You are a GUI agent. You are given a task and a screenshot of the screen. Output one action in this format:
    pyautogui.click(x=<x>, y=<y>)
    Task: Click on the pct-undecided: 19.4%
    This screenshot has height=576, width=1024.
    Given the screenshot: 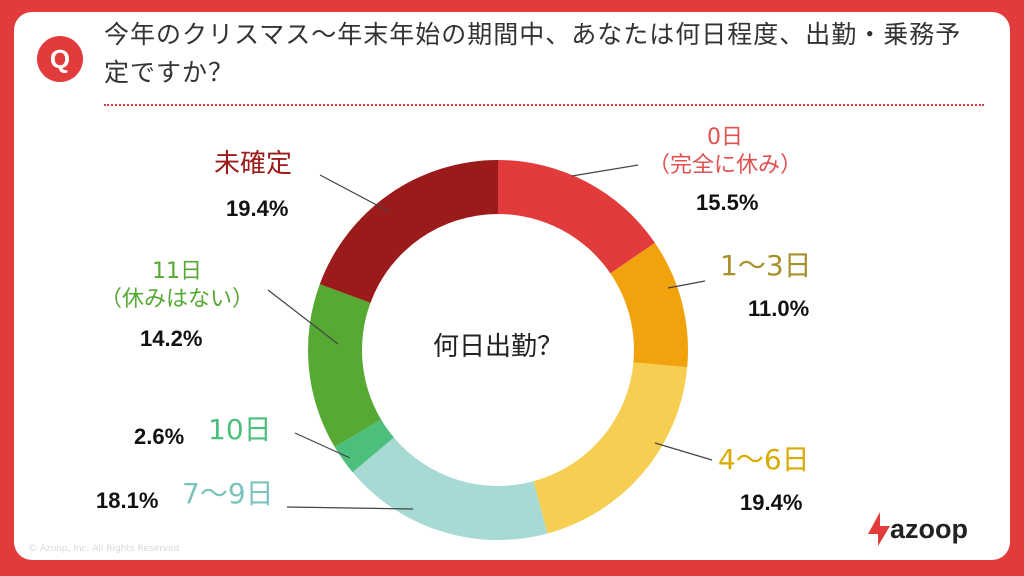 What is the action you would take?
    pyautogui.click(x=257, y=208)
    